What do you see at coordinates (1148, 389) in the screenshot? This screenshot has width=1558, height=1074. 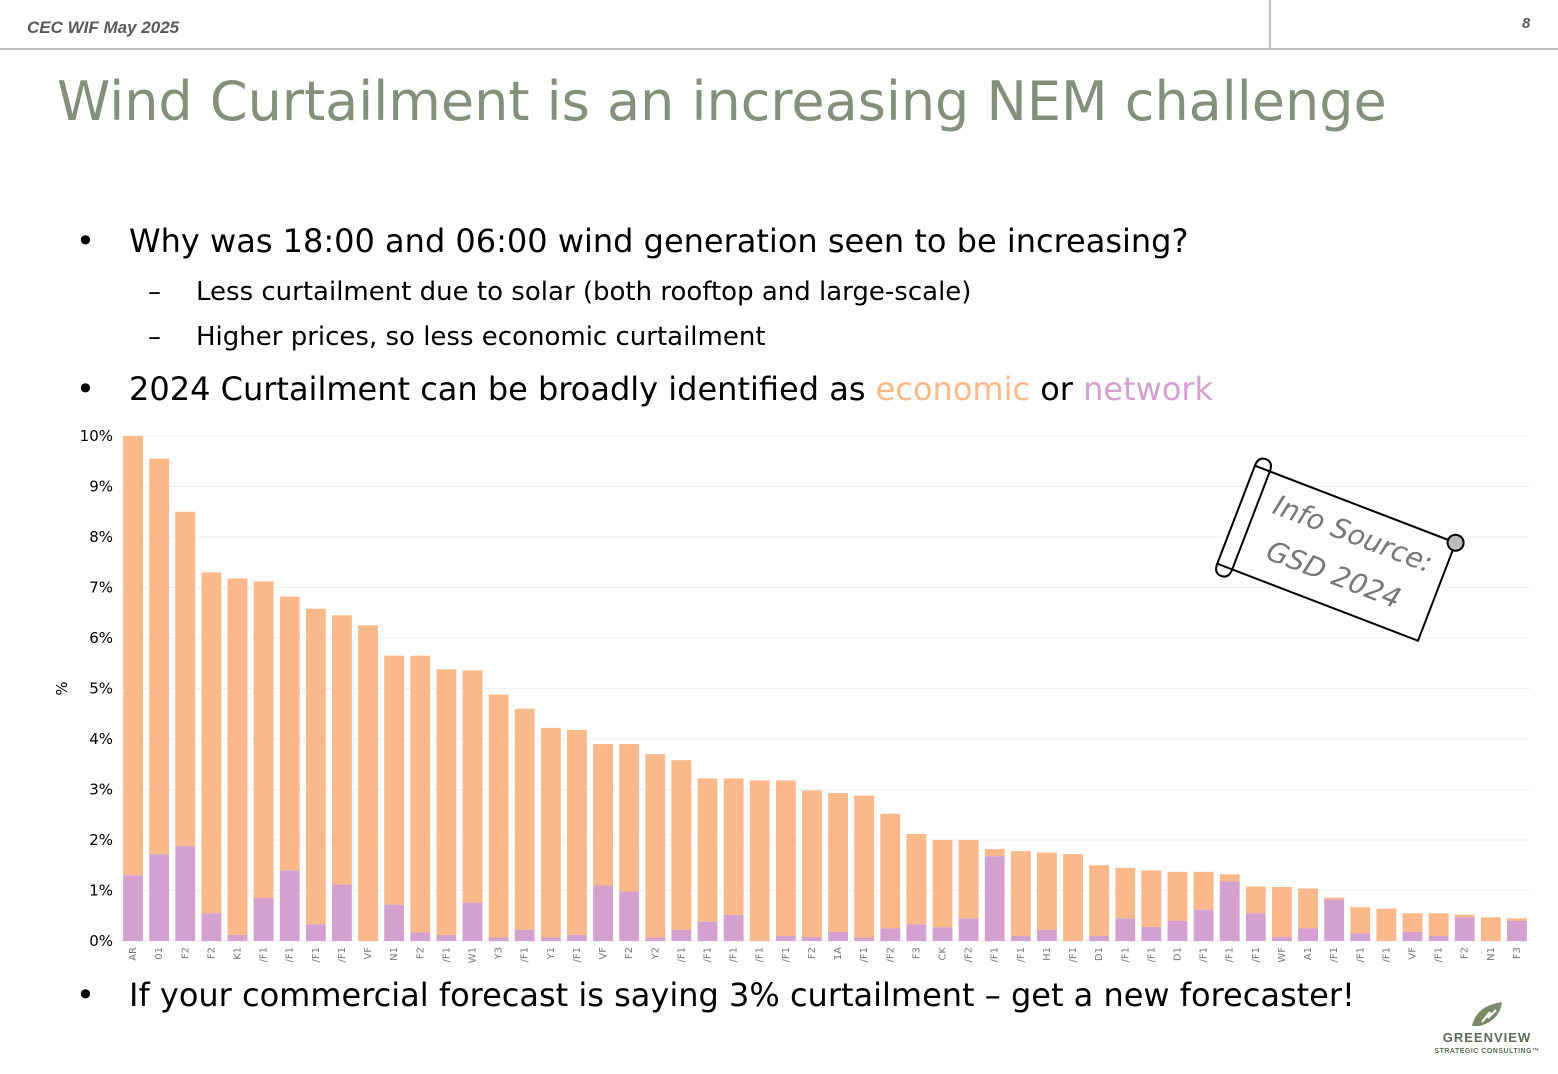 I see `network-label: network` at bounding box center [1148, 389].